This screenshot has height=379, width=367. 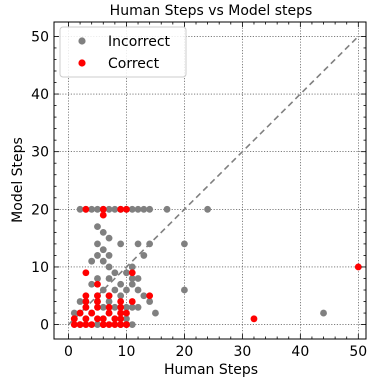 What do you see at coordinates (82, 41) in the screenshot?
I see `legend-marker-incorrect` at bounding box center [82, 41].